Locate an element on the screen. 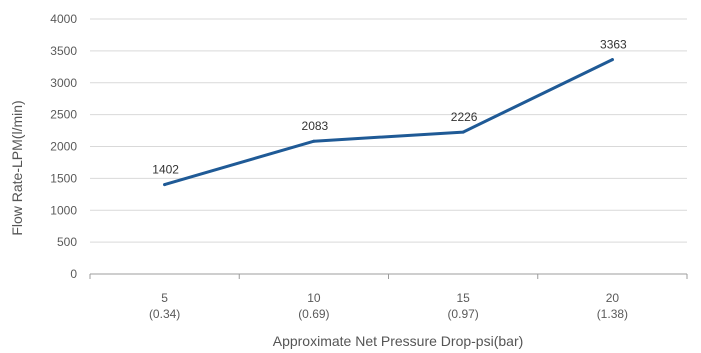 Image resolution: width=701 pixels, height=353 pixels. y-tick-label: 3500 is located at coordinates (63, 51).